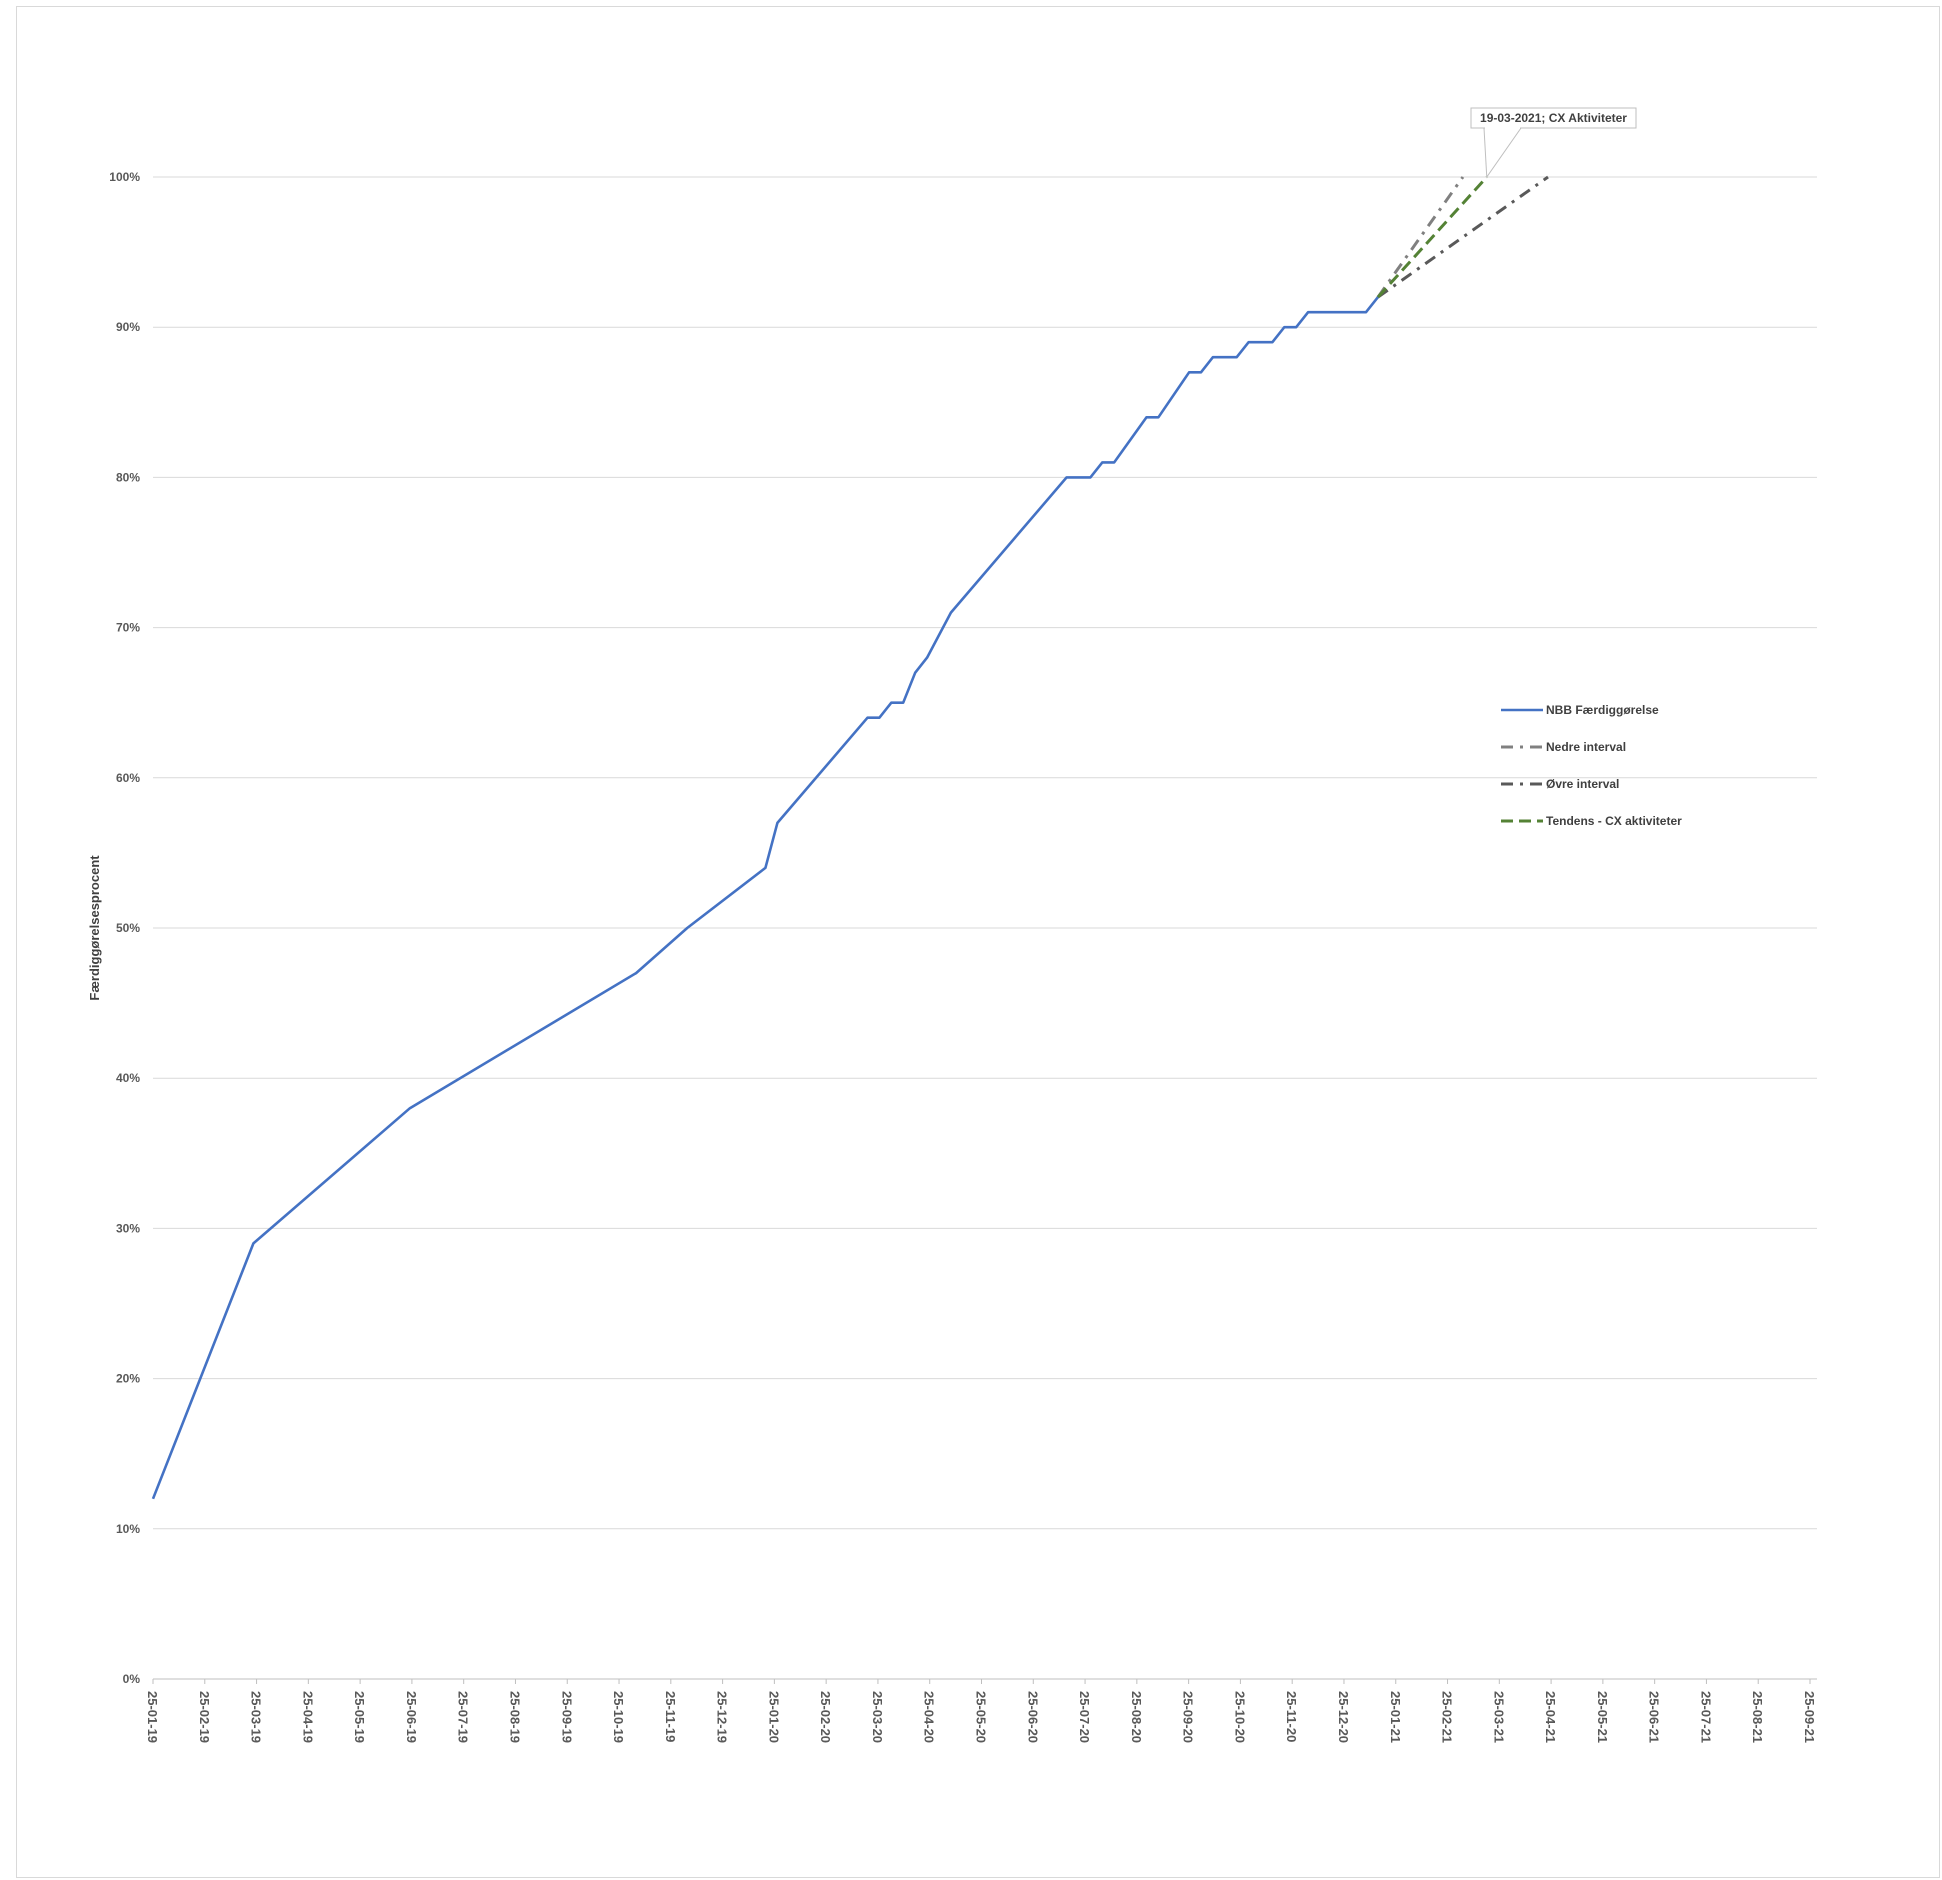 This screenshot has width=1942, height=1880. Describe the element at coordinates (1502, 153) in the screenshot. I see `annotation-leader` at that location.